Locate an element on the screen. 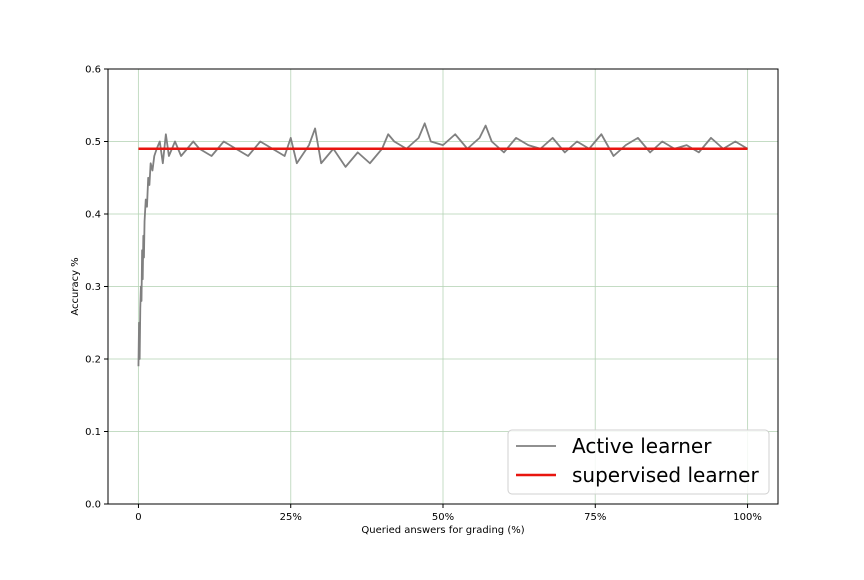 The width and height of the screenshot is (864, 580). y-tick-label: 0.6 is located at coordinates (93, 70).